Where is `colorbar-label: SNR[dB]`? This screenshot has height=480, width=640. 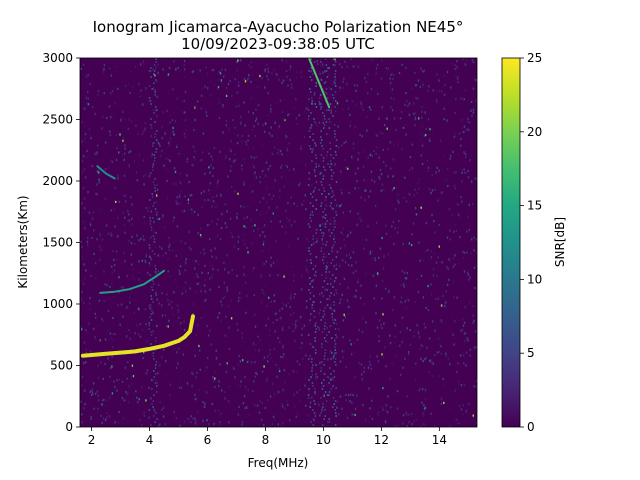
colorbar-label: SNR[dB] is located at coordinates (560, 242).